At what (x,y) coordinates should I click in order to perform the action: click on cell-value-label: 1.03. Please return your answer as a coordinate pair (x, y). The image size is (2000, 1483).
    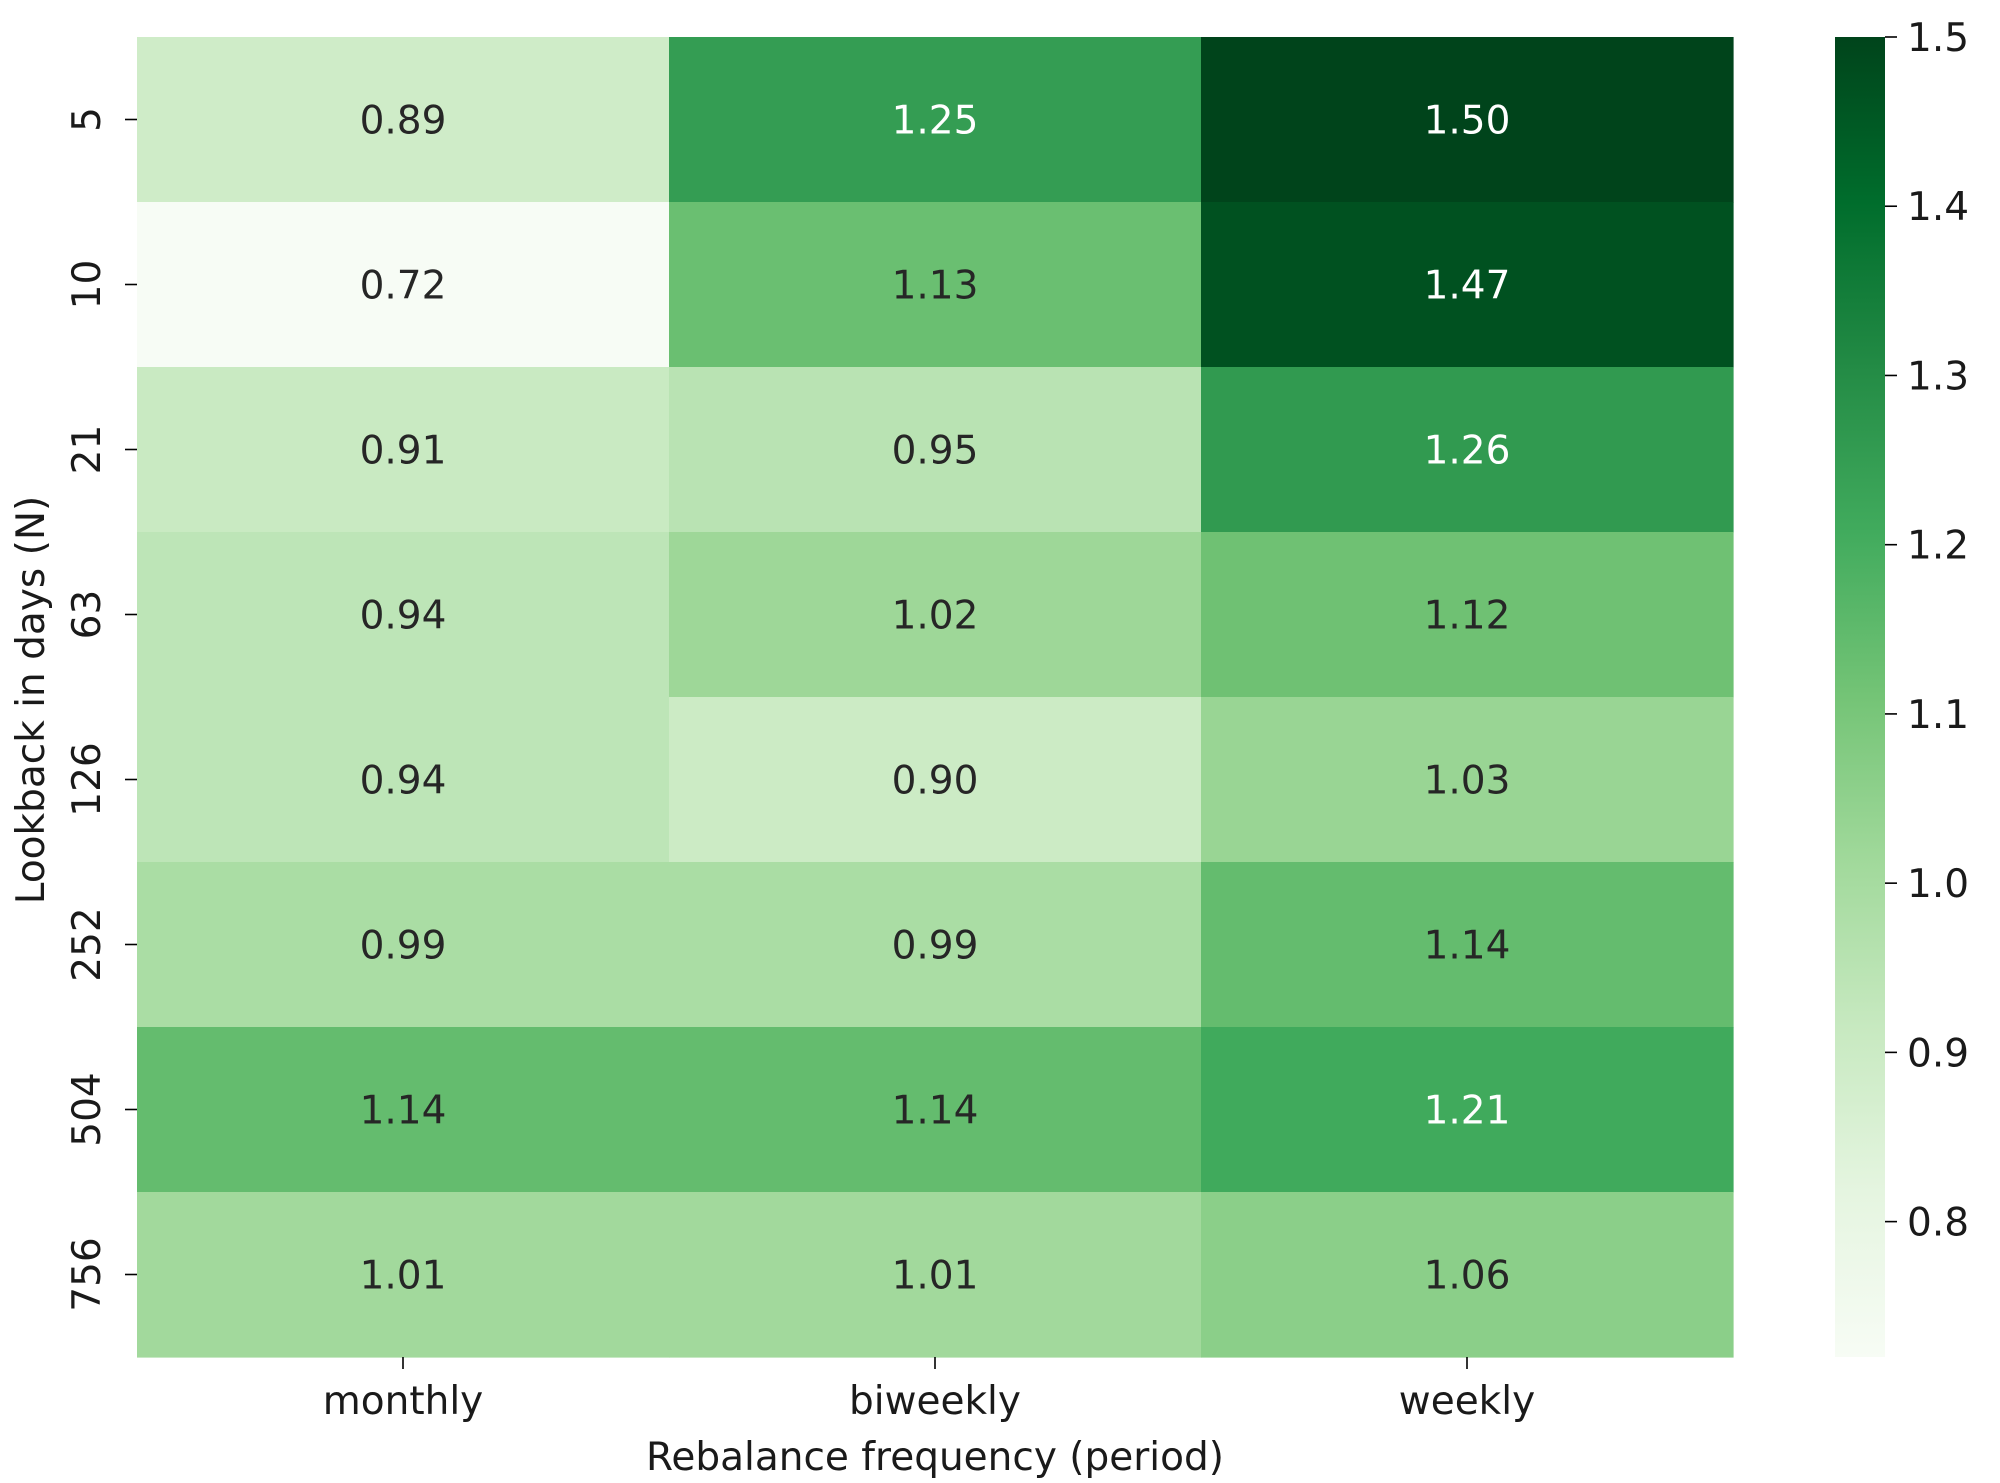
    Looking at the image, I should click on (1467, 781).